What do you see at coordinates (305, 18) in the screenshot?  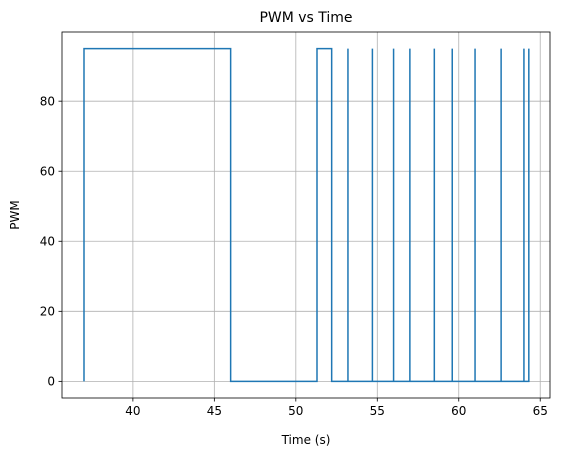 I see `chart-title: PWM vs Time` at bounding box center [305, 18].